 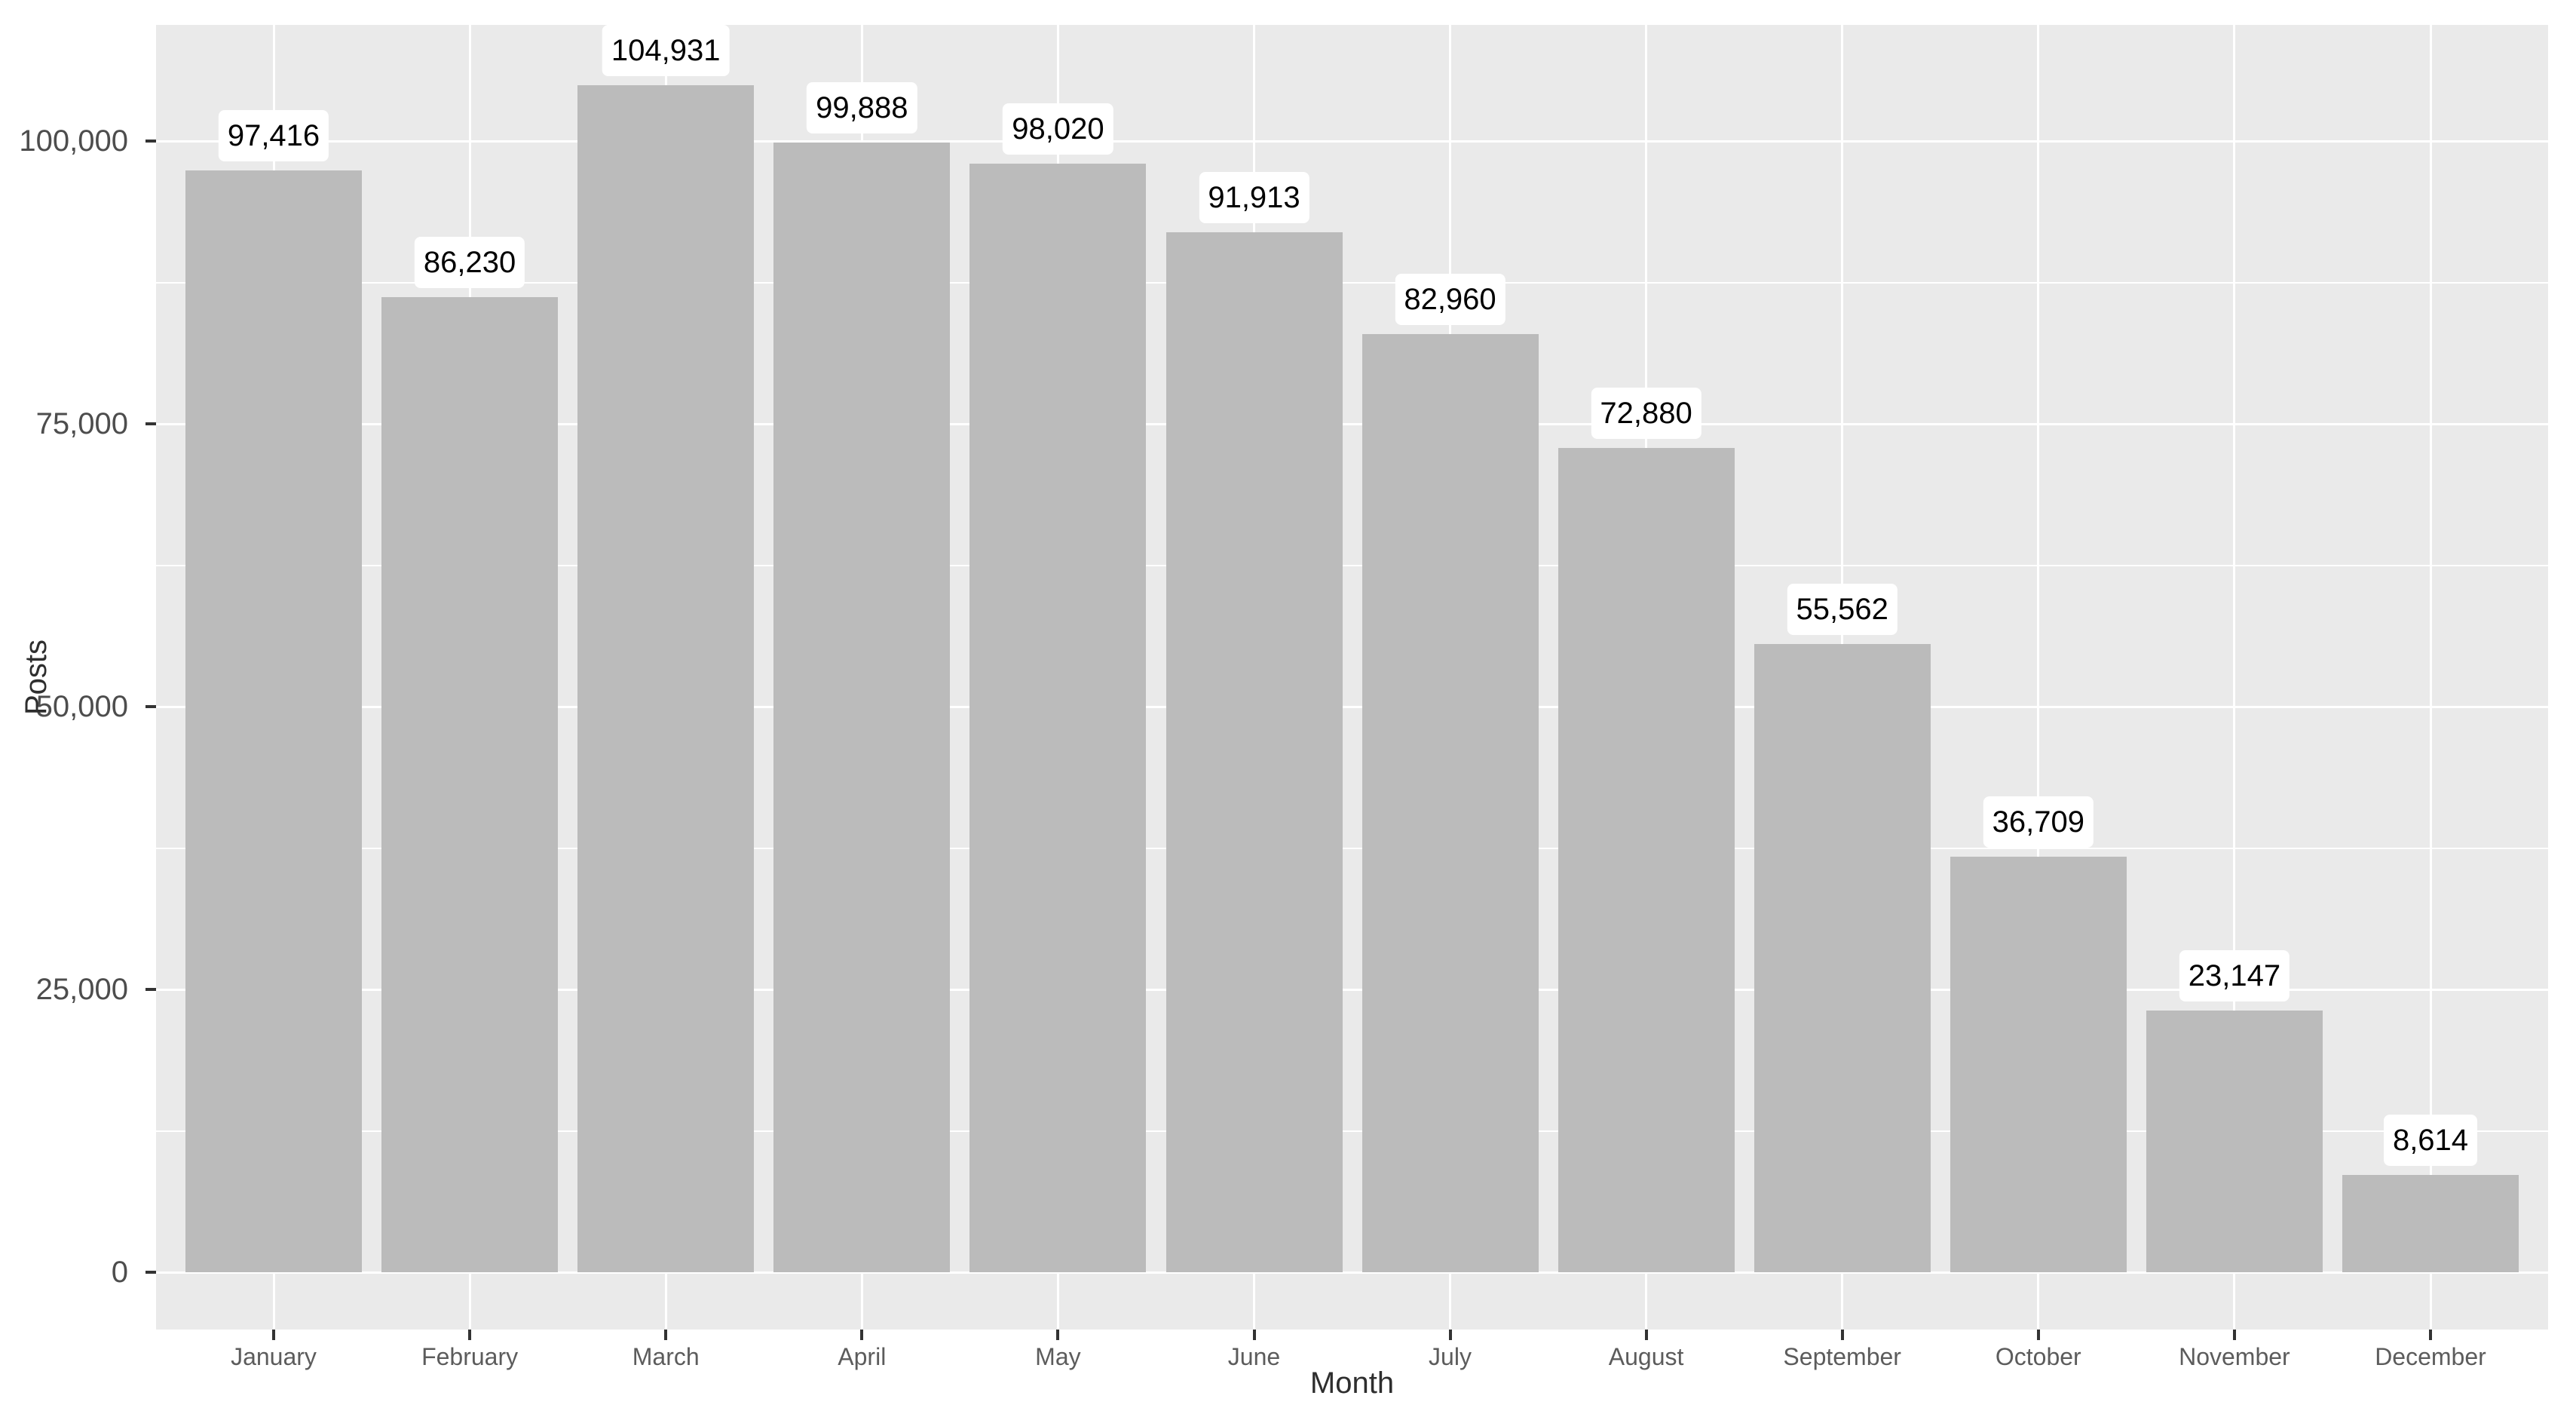 I want to click on bar-value-label: 86,230, so click(x=469, y=262).